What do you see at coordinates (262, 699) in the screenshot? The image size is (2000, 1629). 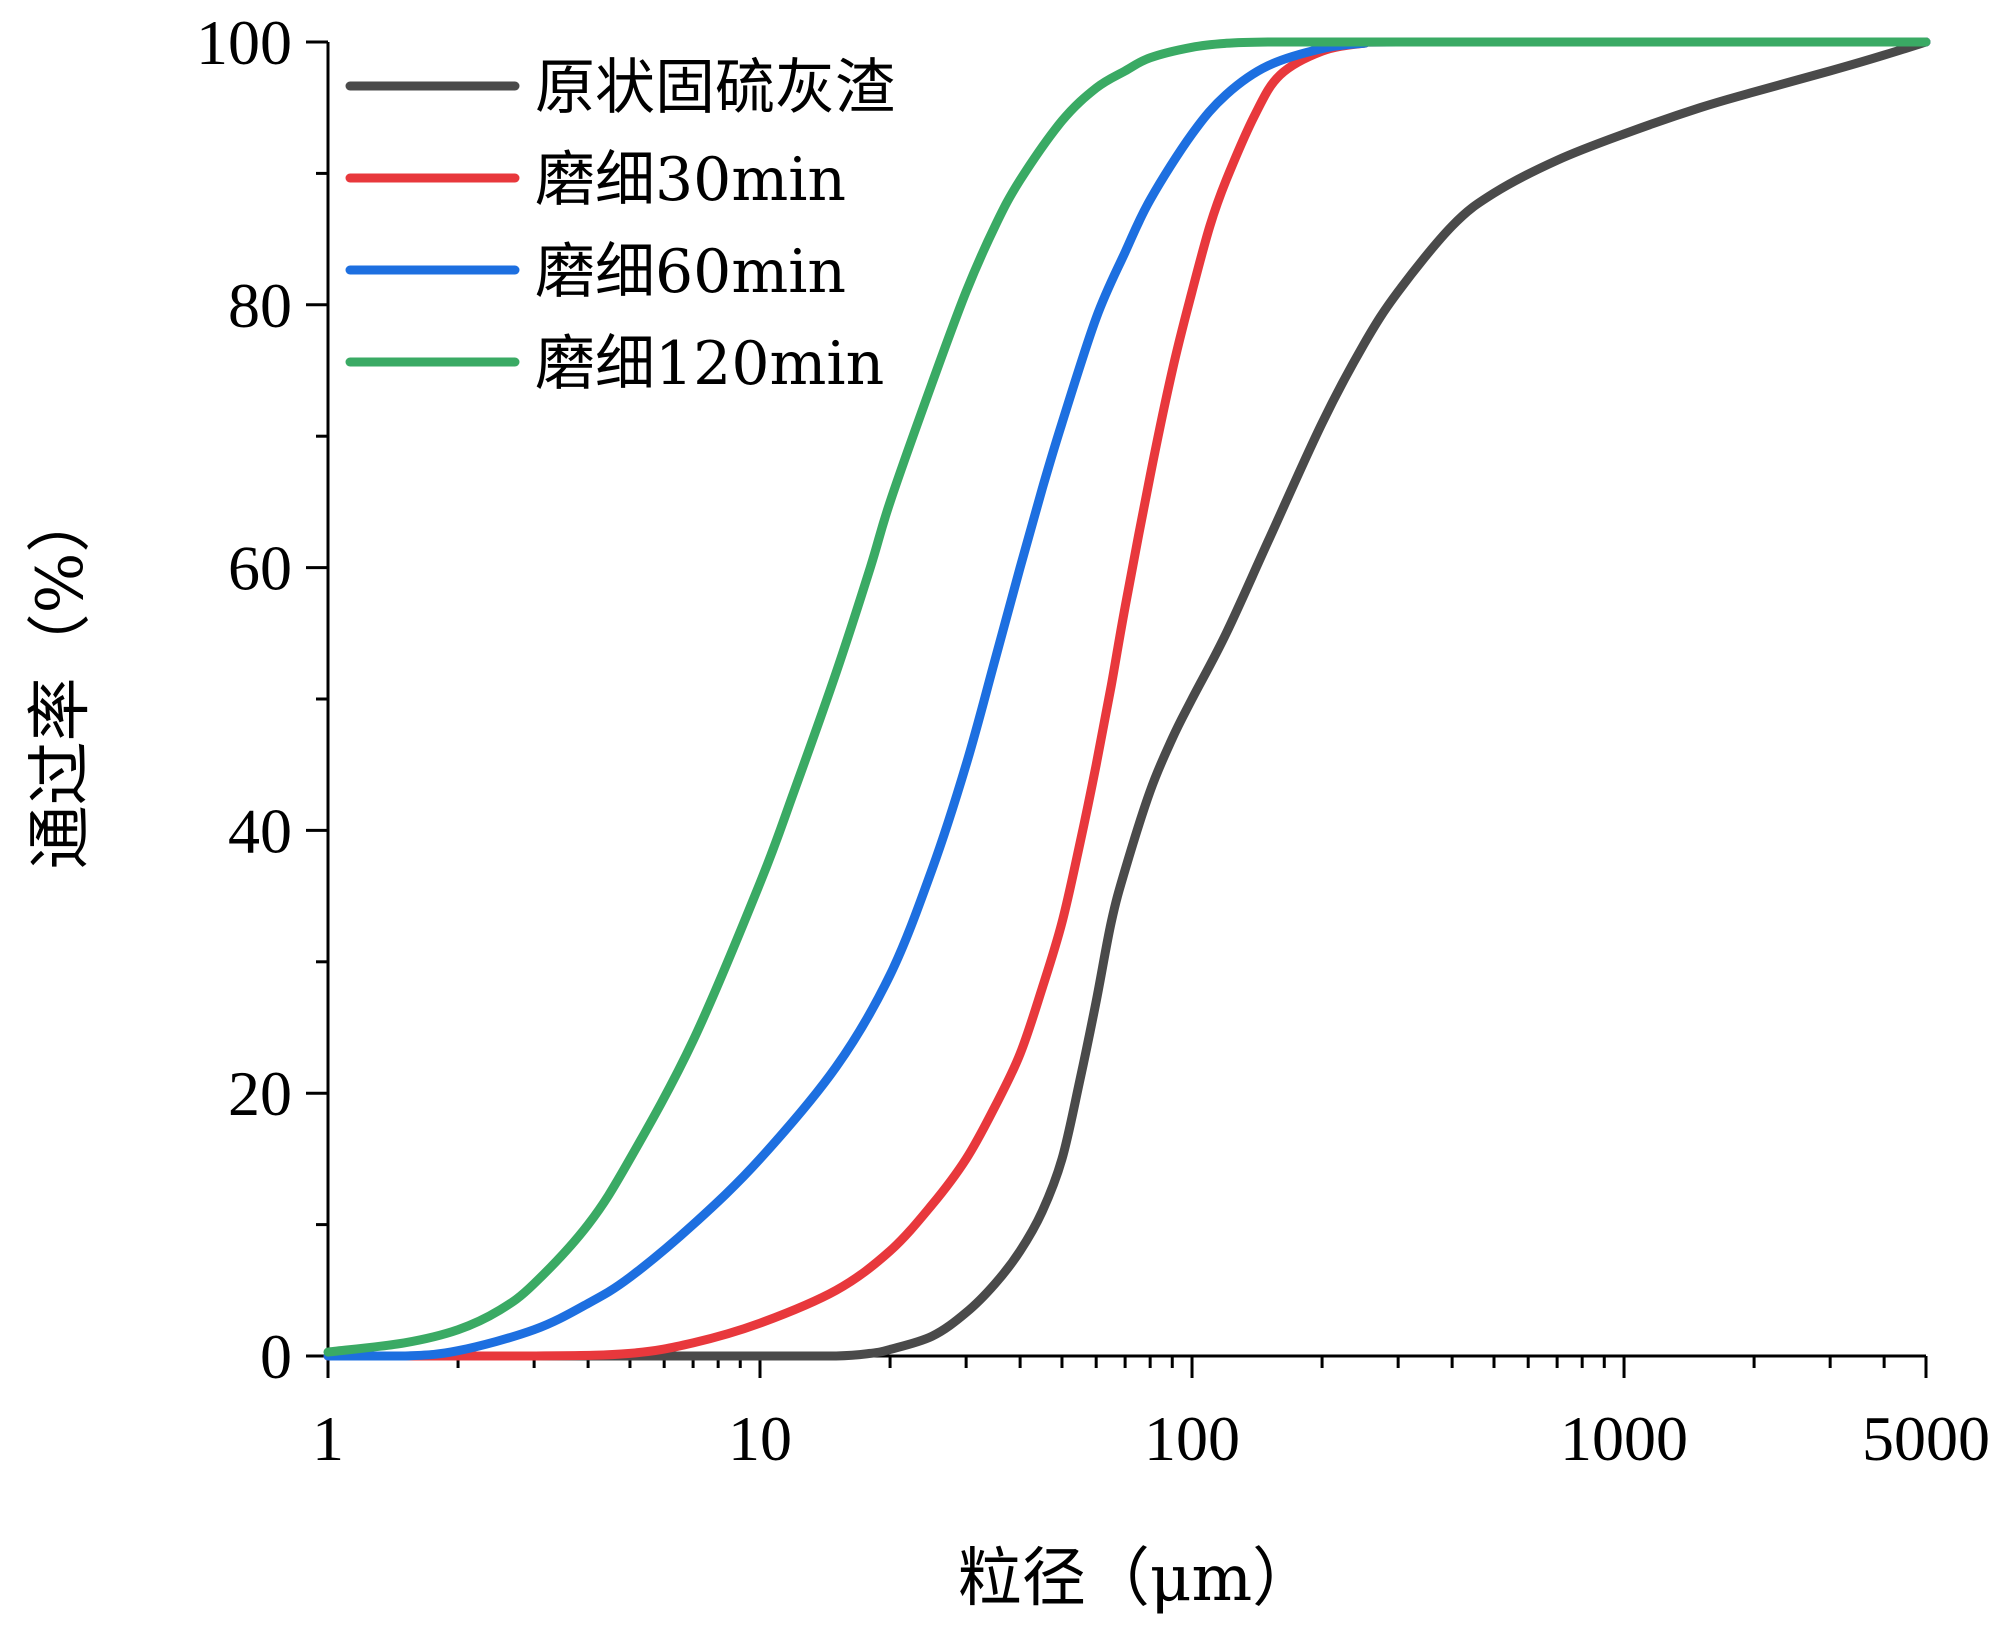 I see `y-axis-ticks: 0 20 40 60 80 100` at bounding box center [262, 699].